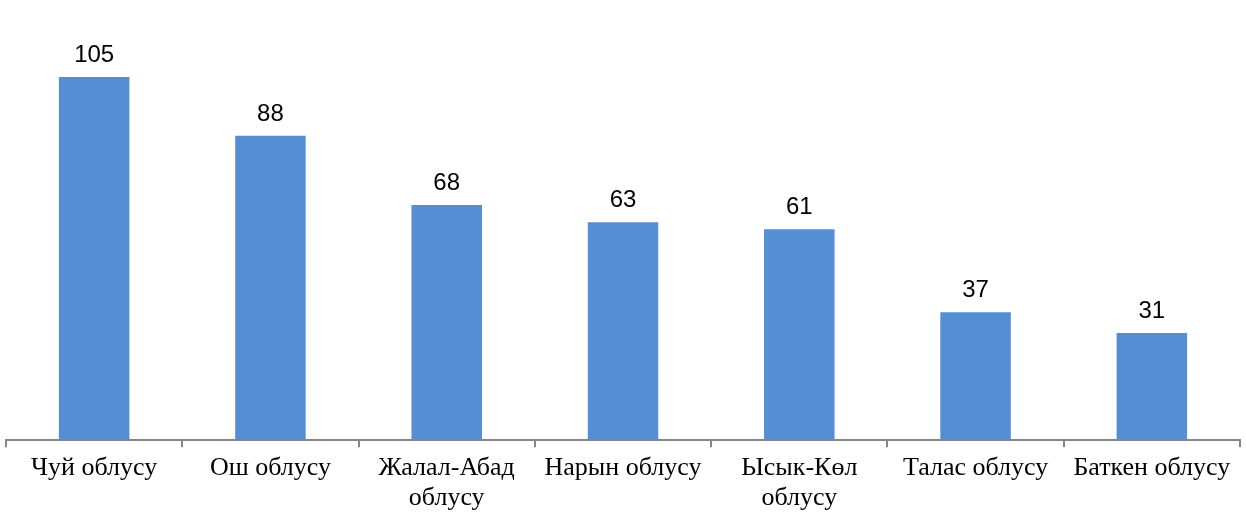  What do you see at coordinates (1152, 309) in the screenshot?
I see `data-label: 31` at bounding box center [1152, 309].